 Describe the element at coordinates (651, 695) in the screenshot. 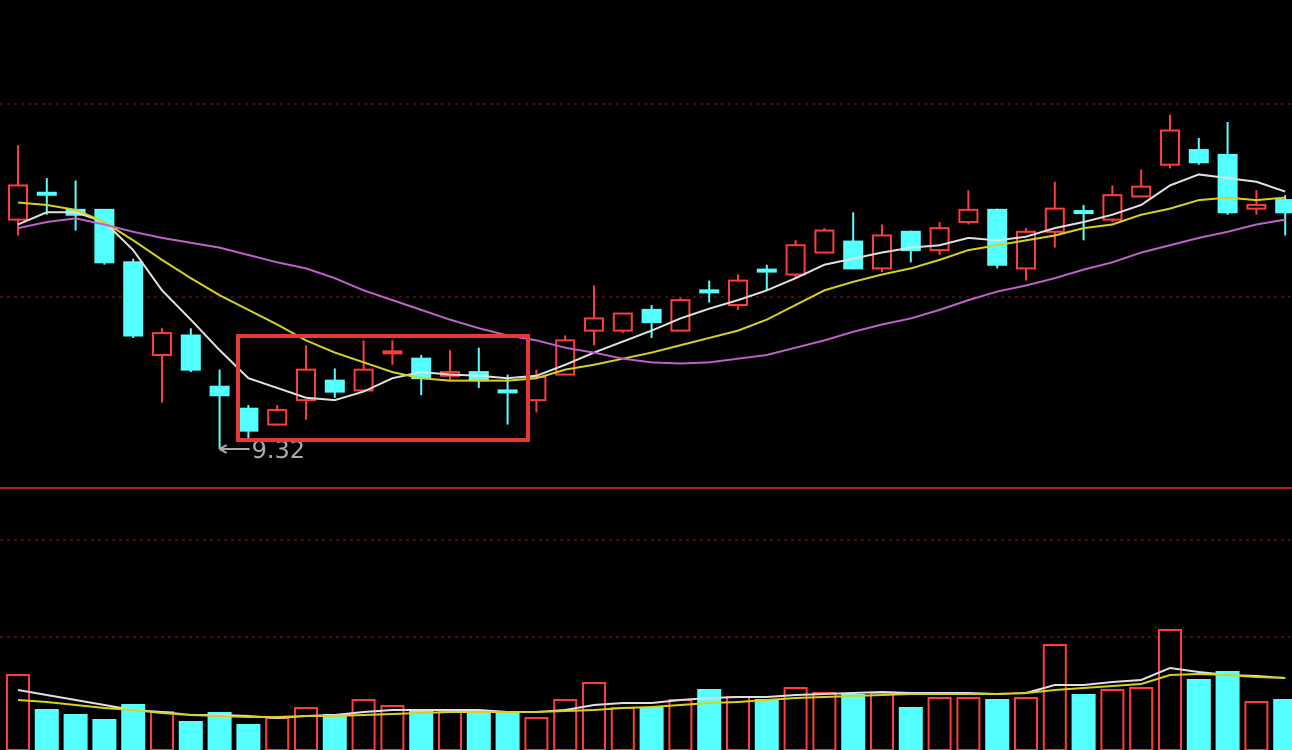

I see `volume-average` at that location.